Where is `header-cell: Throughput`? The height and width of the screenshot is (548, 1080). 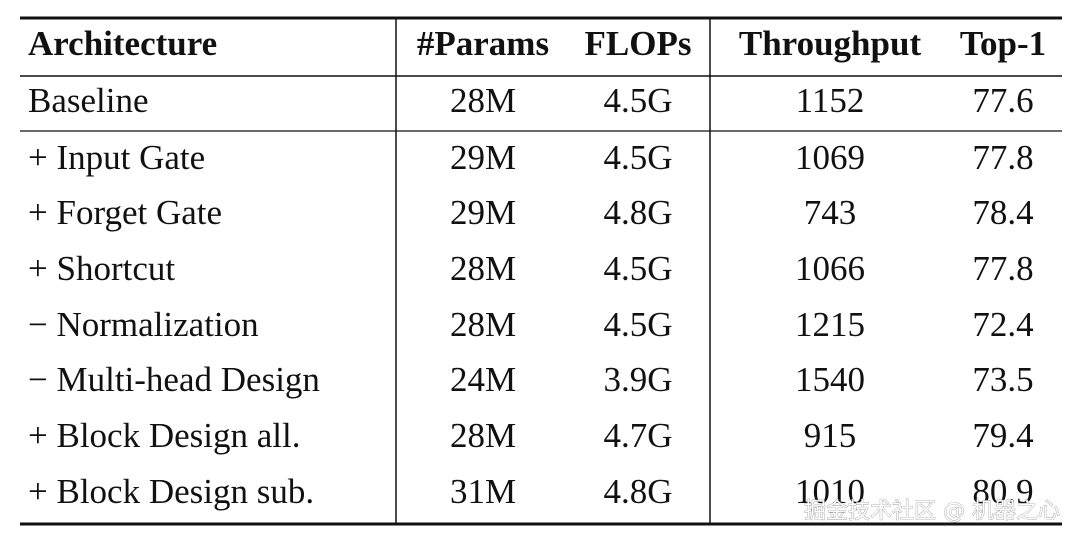 header-cell: Throughput is located at coordinates (830, 43).